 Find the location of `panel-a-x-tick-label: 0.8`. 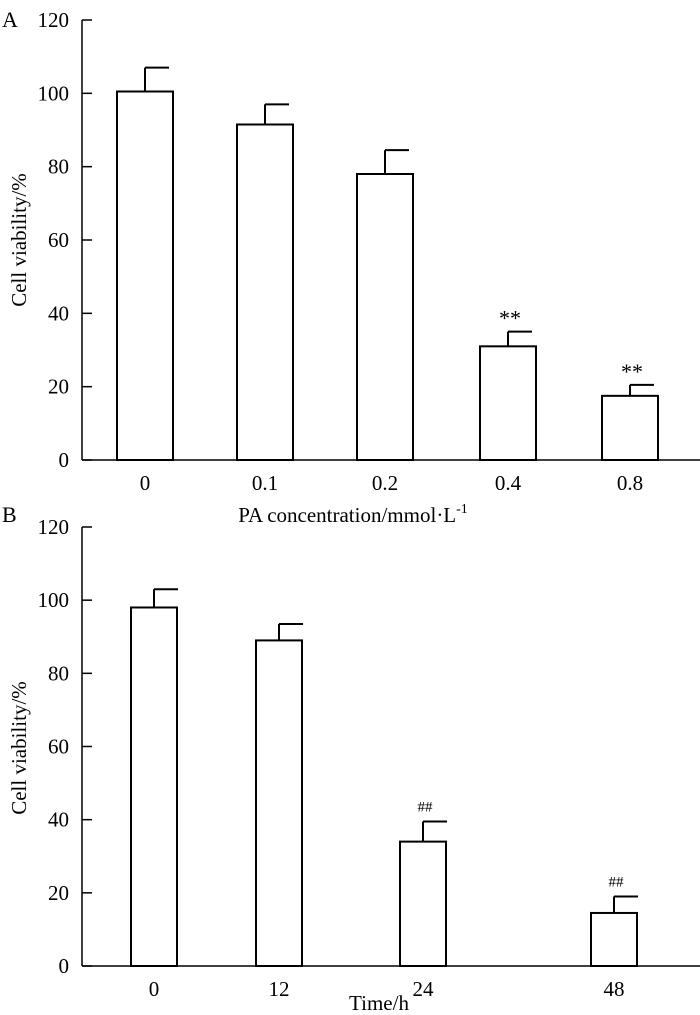

panel-a-x-tick-label: 0.8 is located at coordinates (630, 483).